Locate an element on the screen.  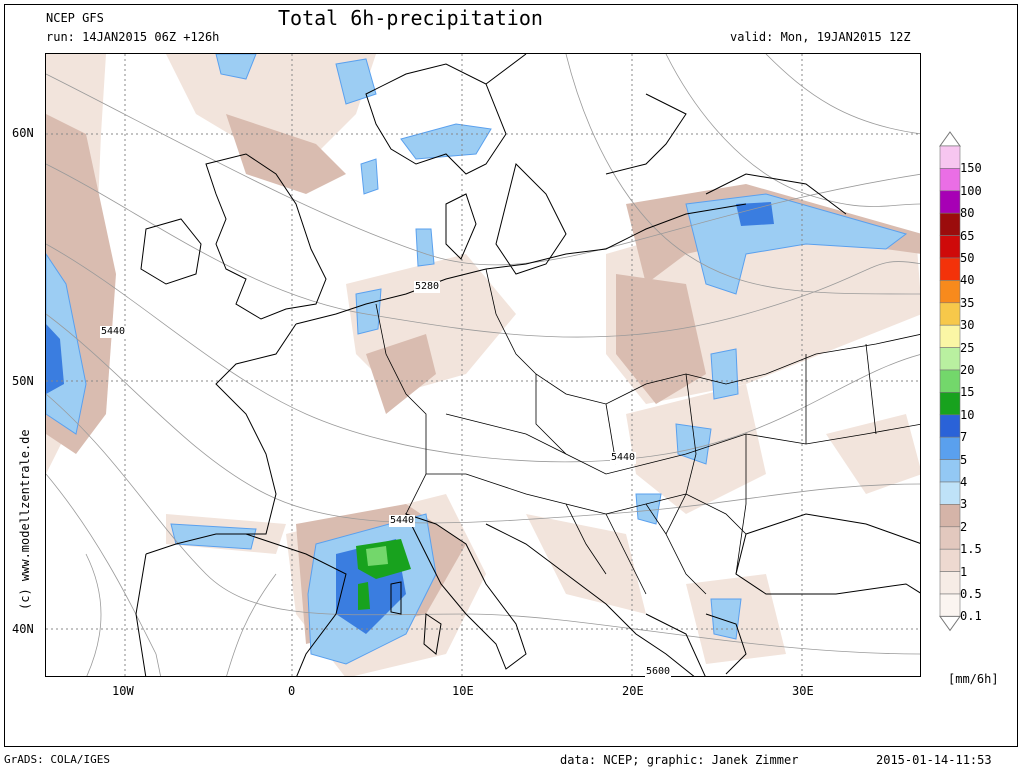
legend-swatch-1.5 is located at coordinates (950, 538).